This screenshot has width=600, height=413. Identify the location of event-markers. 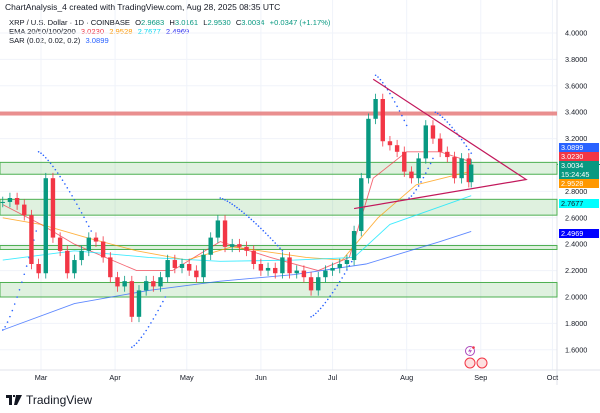
(476, 357).